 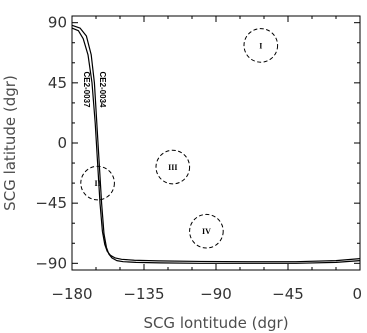 I want to click on y-tick-label: −45, so click(x=51, y=203).